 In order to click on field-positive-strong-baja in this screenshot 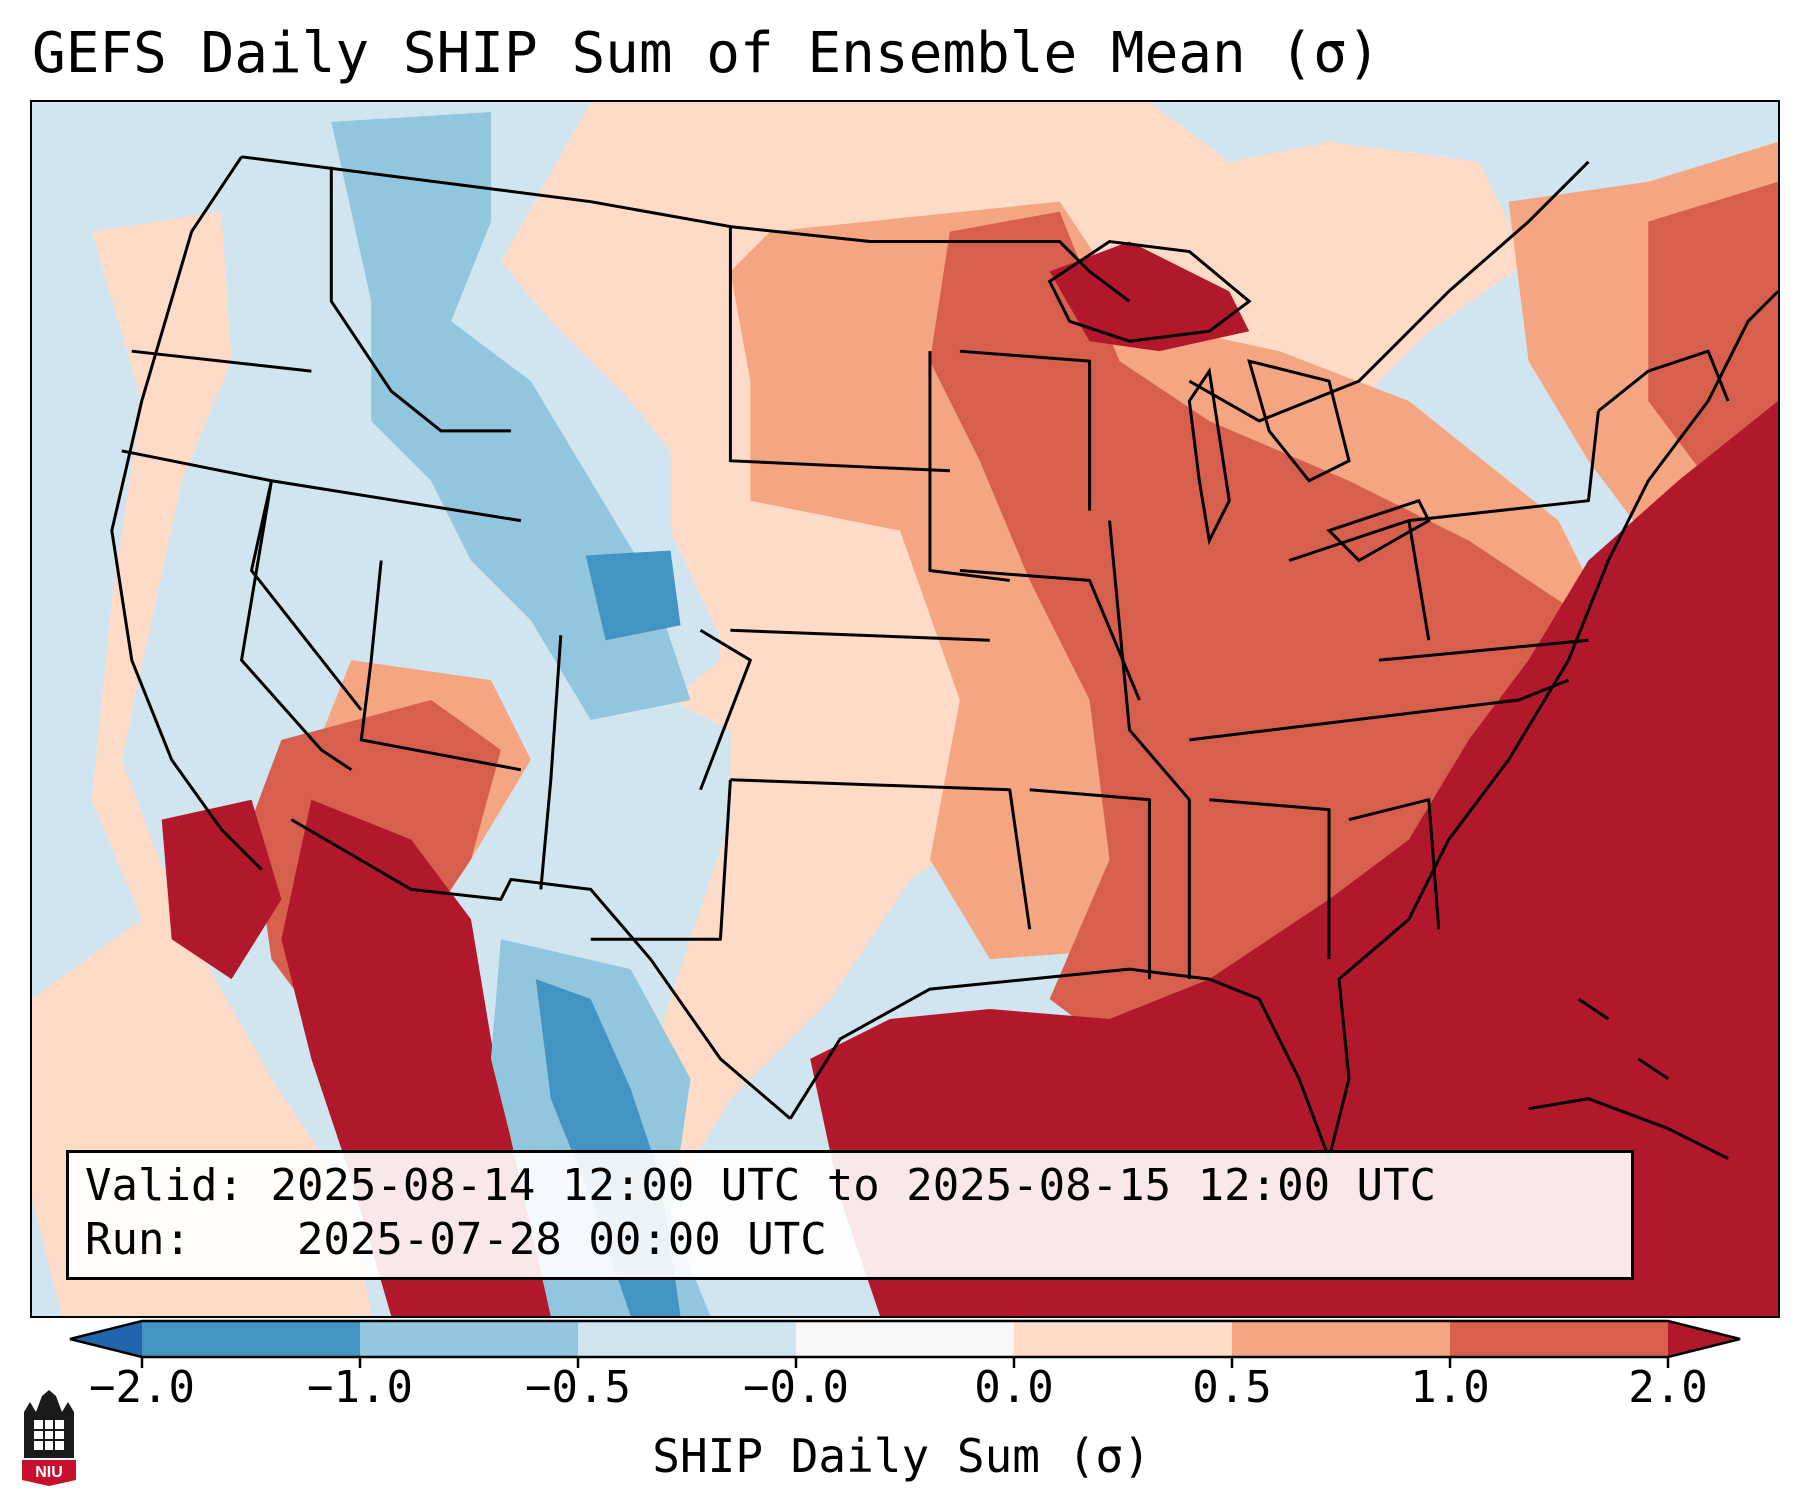, I will do `click(221, 889)`.